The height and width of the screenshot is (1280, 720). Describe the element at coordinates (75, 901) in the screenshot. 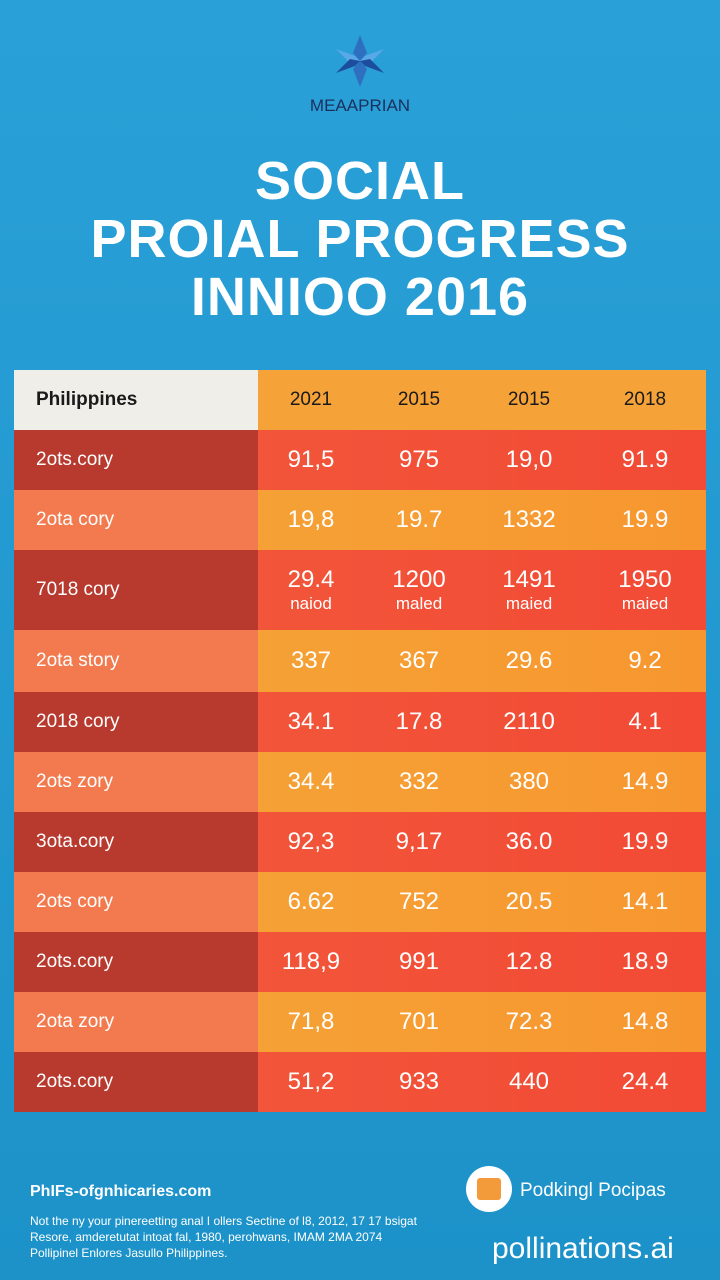

I see `cell-text: 2ots cory` at that location.